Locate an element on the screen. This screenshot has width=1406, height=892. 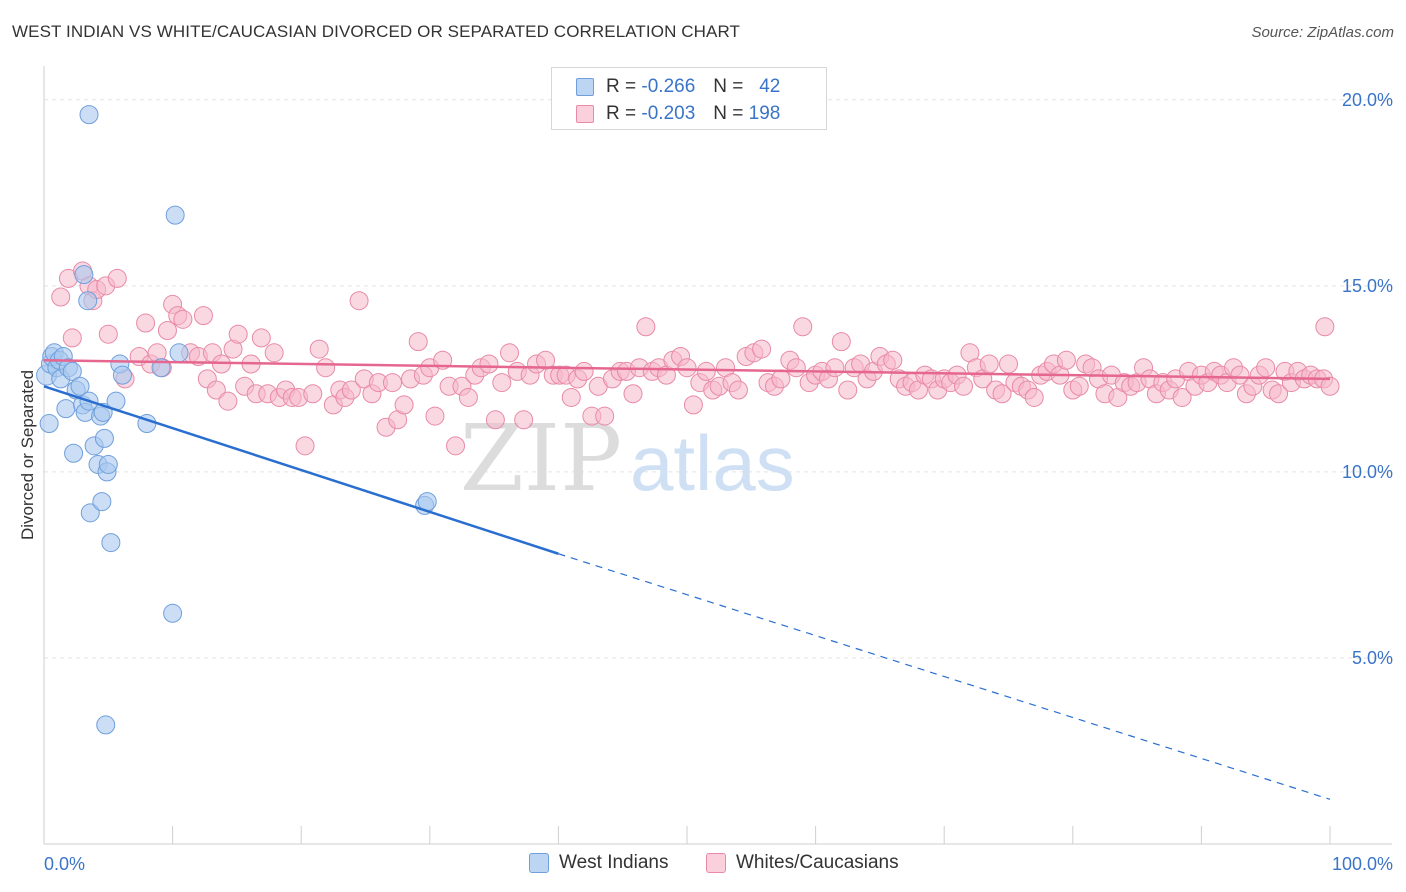
source-label: Source: ZipAtlas.com is located at coordinates (1322, 32).